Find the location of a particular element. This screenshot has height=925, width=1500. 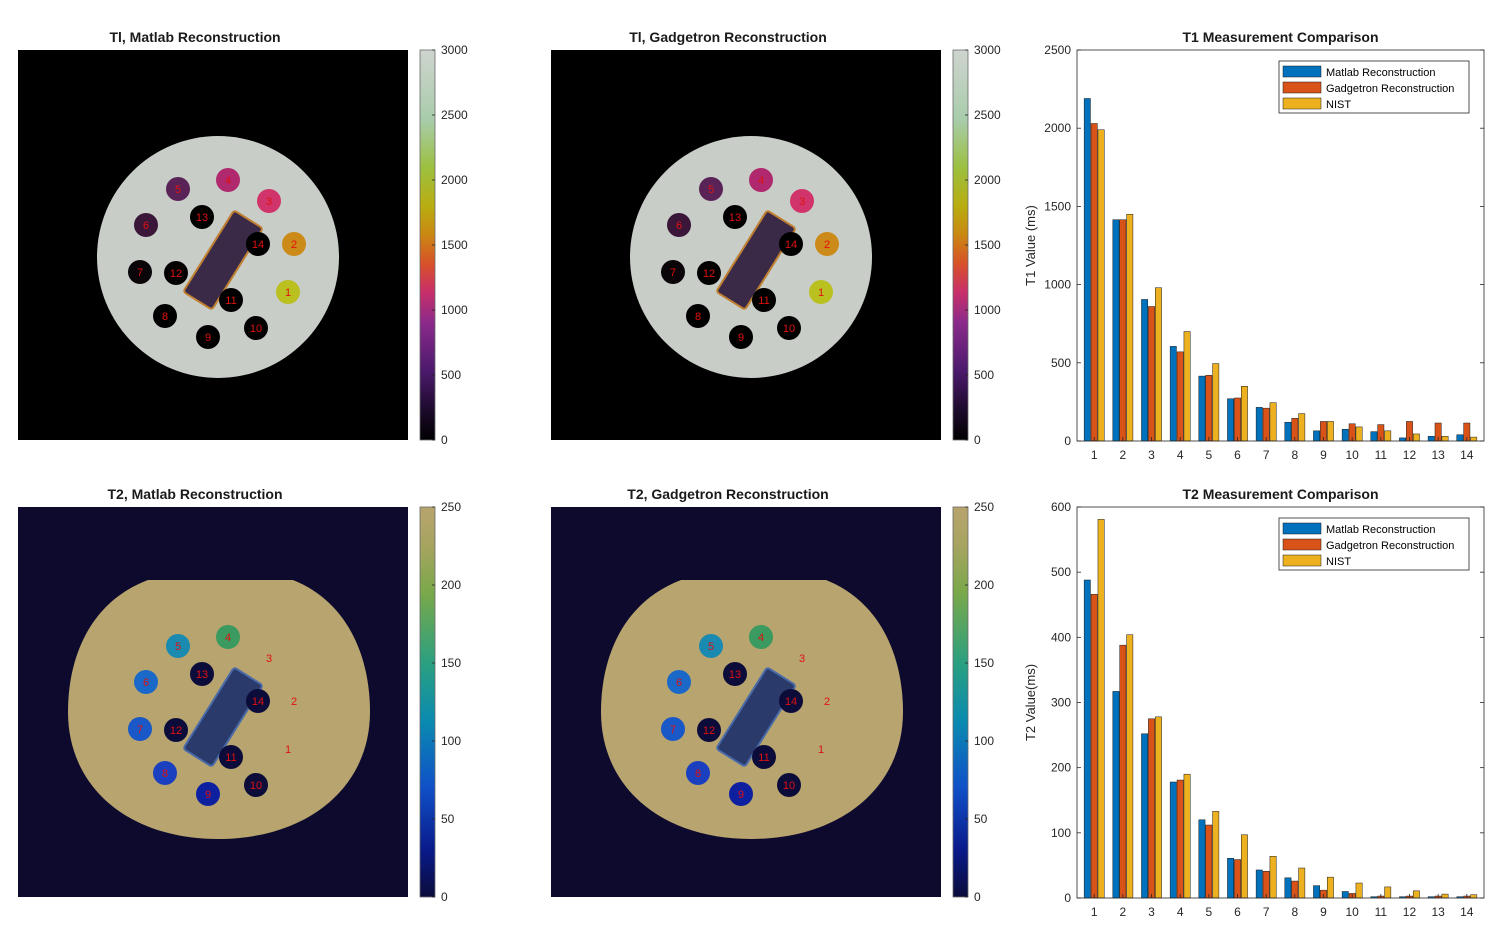

chart-title: T1 Measurement Comparison is located at coordinates (1280, 37).